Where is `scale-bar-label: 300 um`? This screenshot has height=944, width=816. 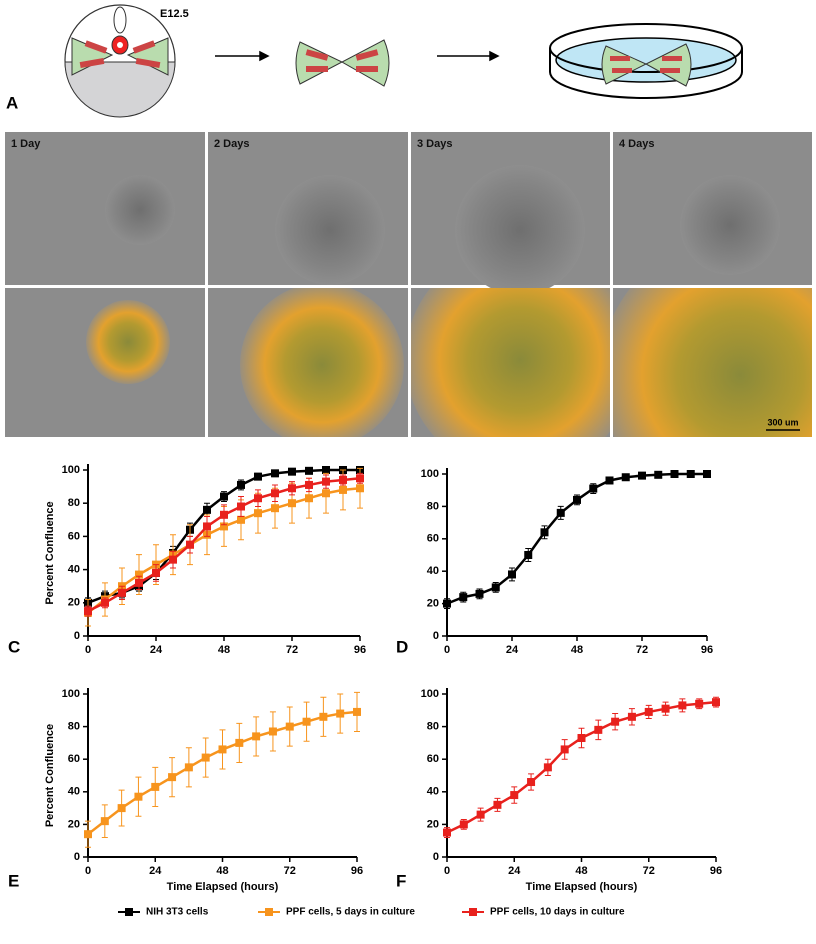 scale-bar-label: 300 um is located at coordinates (782, 422).